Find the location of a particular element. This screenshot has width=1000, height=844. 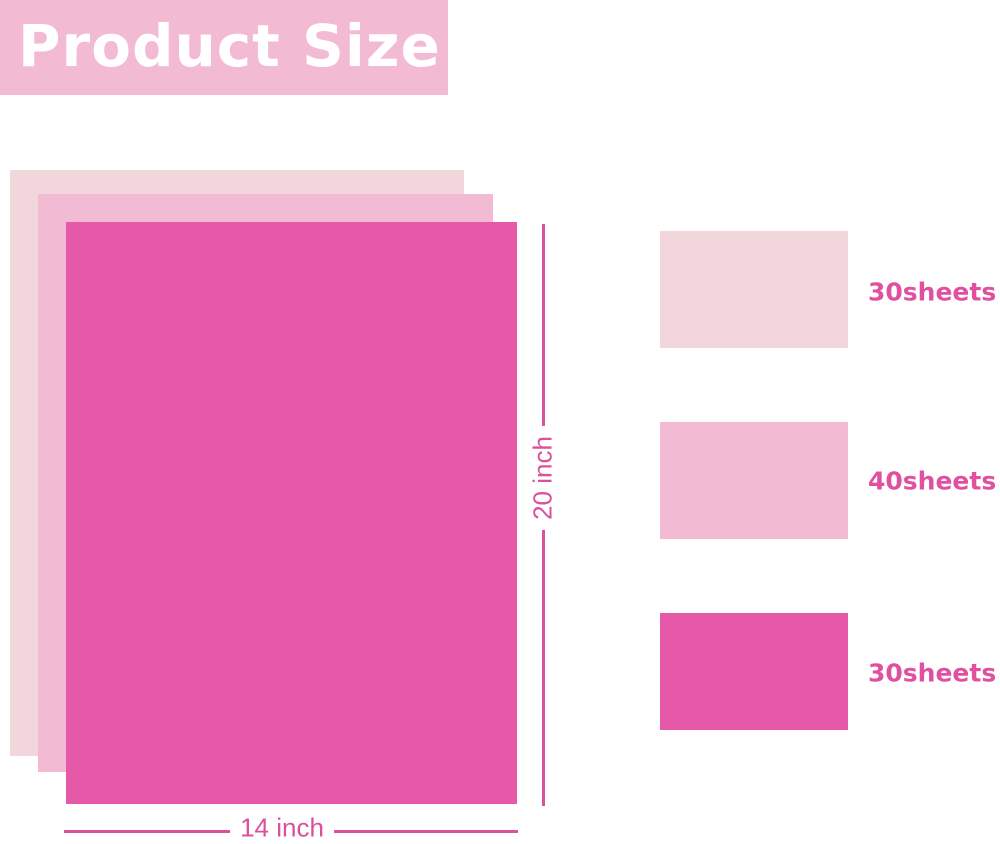

width-label: 14 inch is located at coordinates (282, 828).